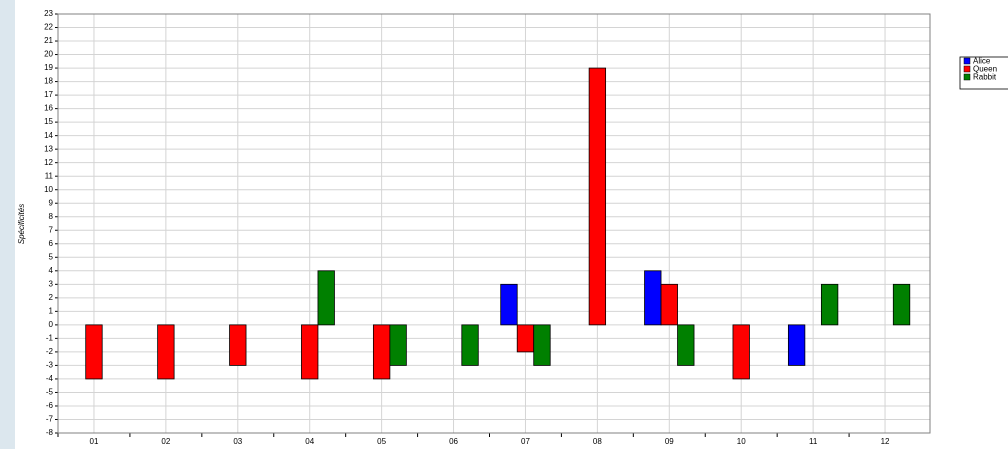 The height and width of the screenshot is (449, 1008). Describe the element at coordinates (50, 365) in the screenshot. I see `y-tick-label: -3` at that location.